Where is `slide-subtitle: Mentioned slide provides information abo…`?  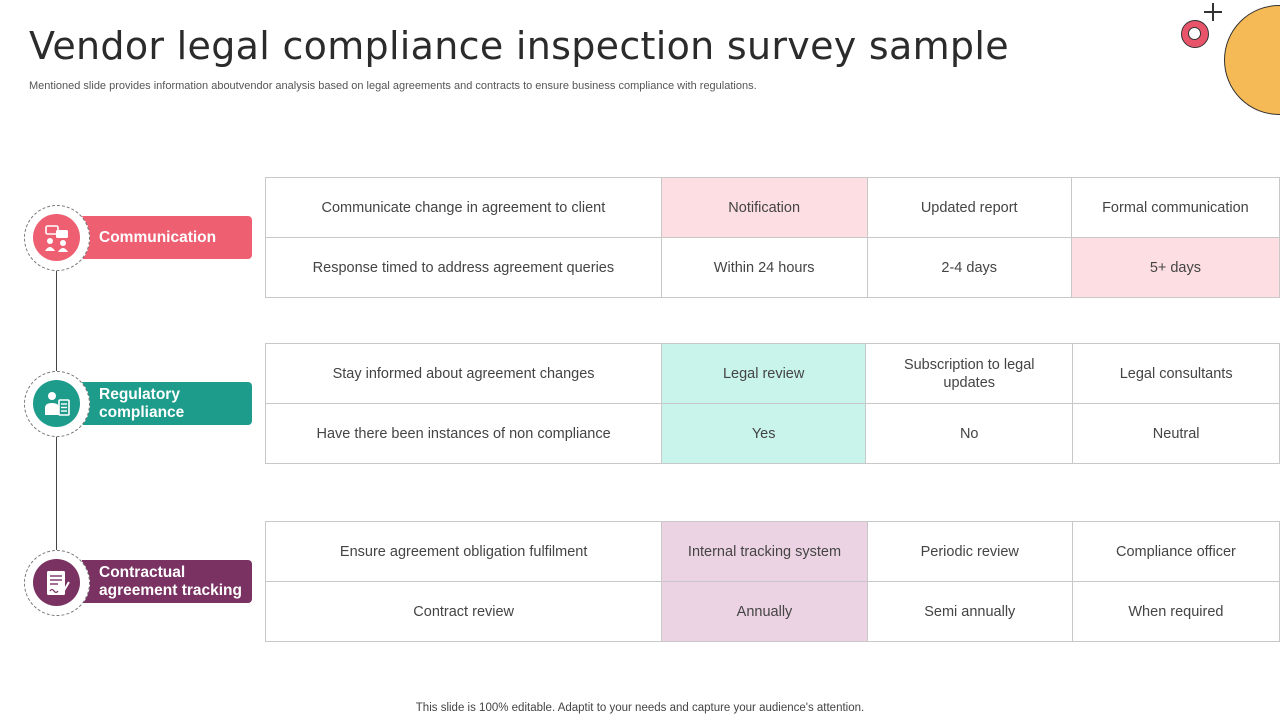
slide-subtitle: Mentioned slide provides information abo… is located at coordinates (393, 86).